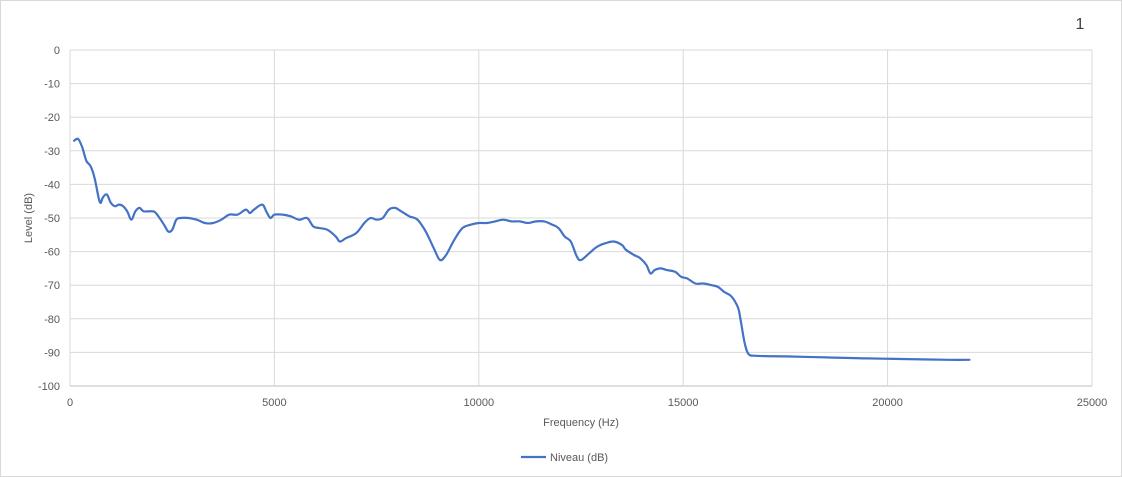 This screenshot has height=477, width=1122. Describe the element at coordinates (52, 320) in the screenshot. I see `y-tick-label: -80` at that location.